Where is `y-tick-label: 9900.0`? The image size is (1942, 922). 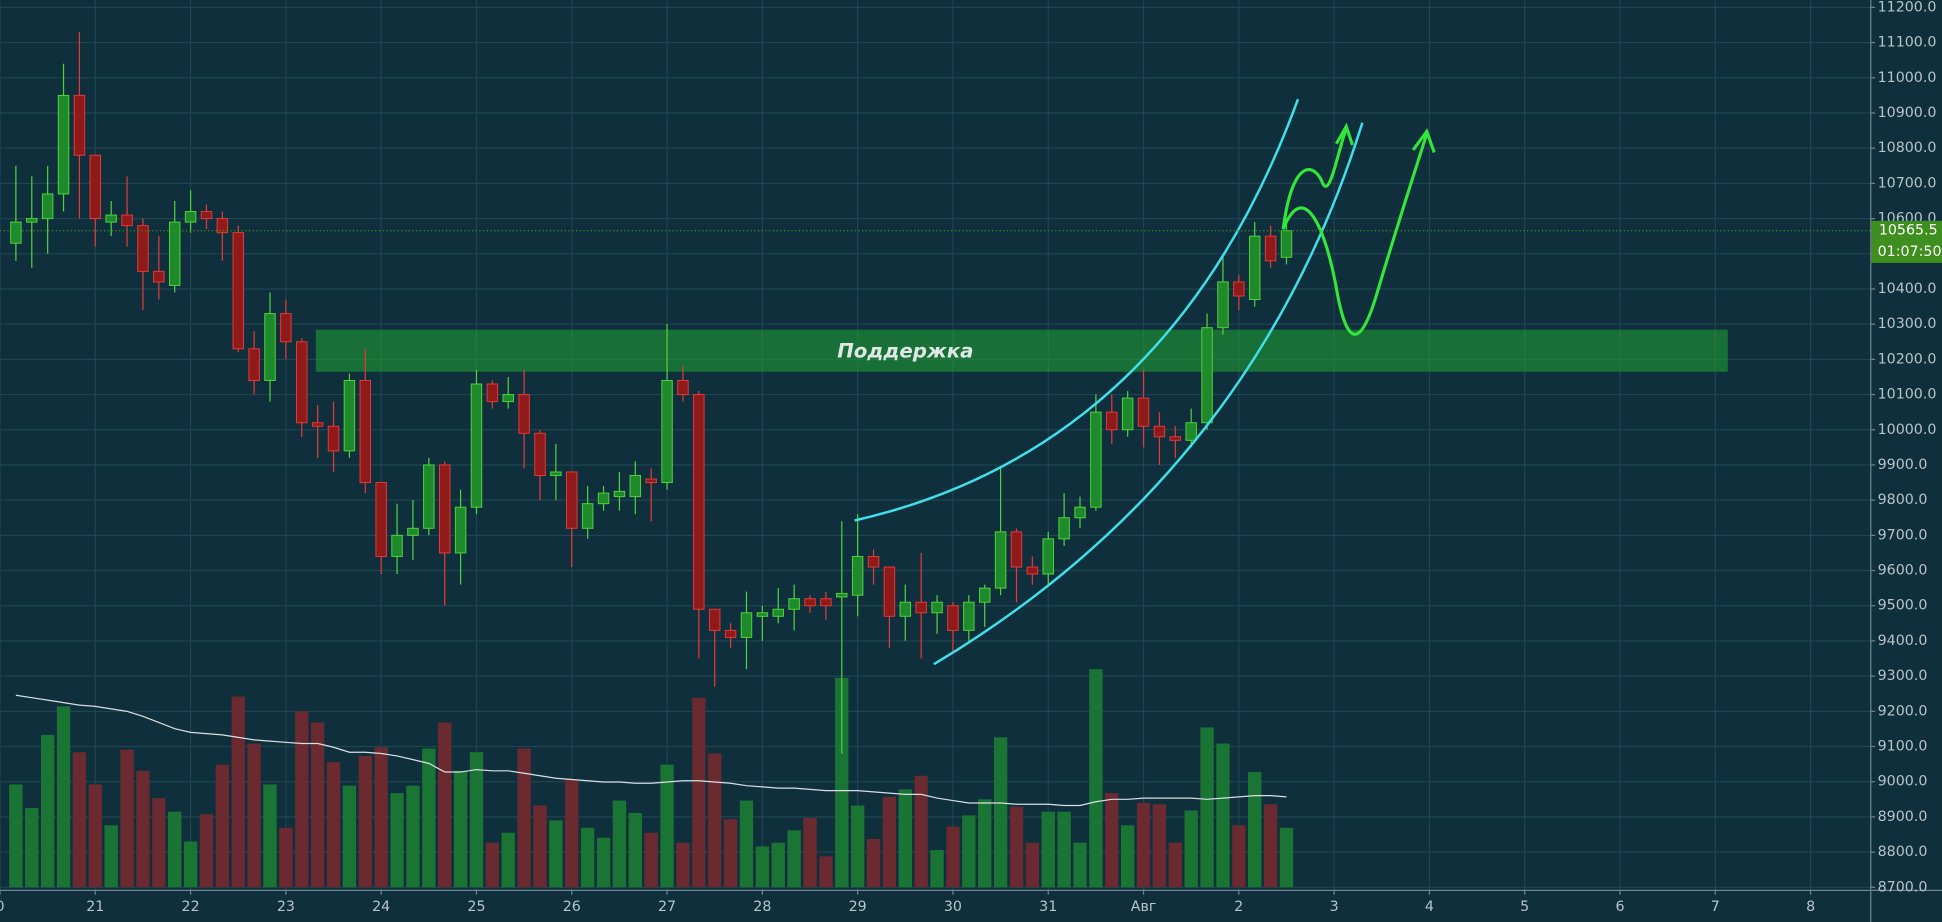
y-tick-label: 9900.0 is located at coordinates (1903, 465).